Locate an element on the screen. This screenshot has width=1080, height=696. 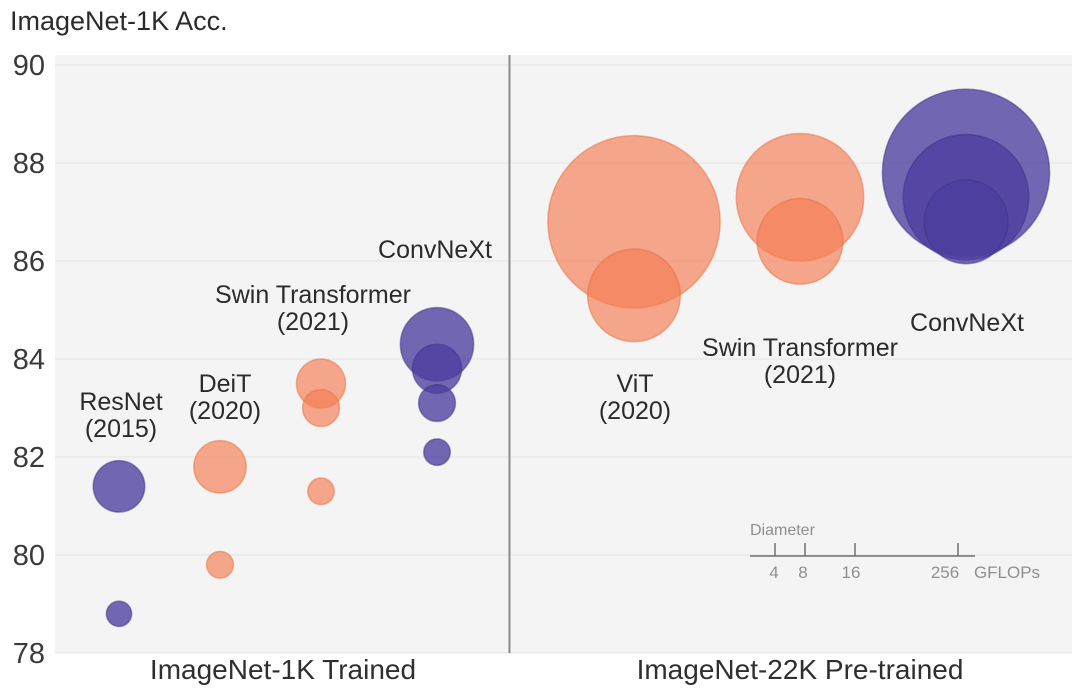
size-legend-tick-label-256: 256 is located at coordinates (945, 572).